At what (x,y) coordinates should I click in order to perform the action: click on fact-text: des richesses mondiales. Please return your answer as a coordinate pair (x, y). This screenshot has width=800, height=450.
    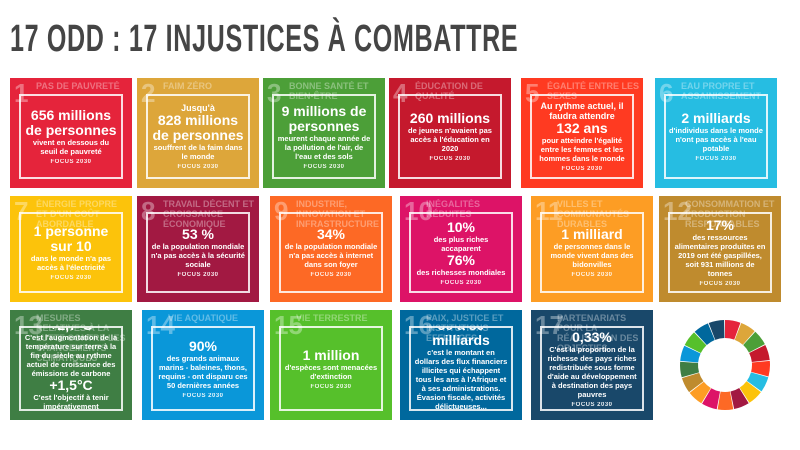
    Looking at the image, I should click on (461, 272).